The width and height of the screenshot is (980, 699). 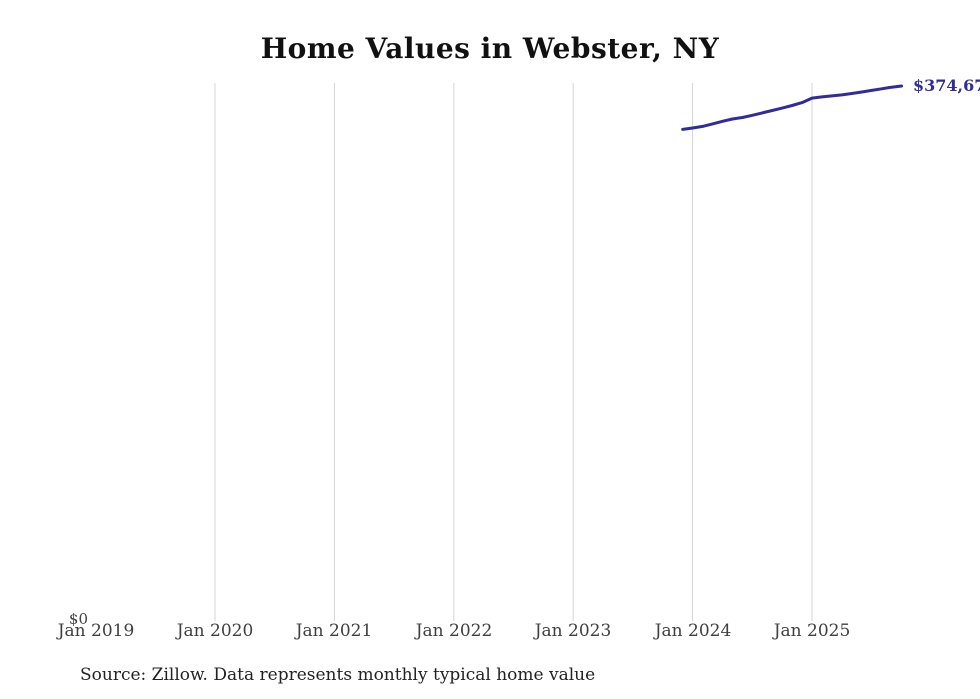 What do you see at coordinates (946, 85) in the screenshot?
I see `latest-value-label: $374,677` at bounding box center [946, 85].